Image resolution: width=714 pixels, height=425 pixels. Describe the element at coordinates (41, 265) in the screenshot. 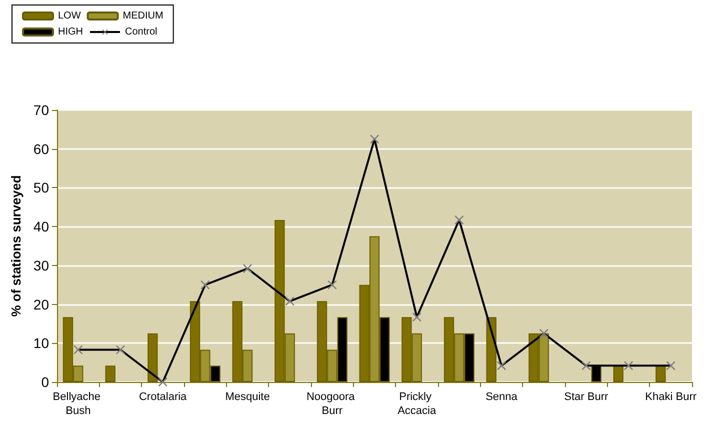

I see `y-tick-label: 30` at that location.